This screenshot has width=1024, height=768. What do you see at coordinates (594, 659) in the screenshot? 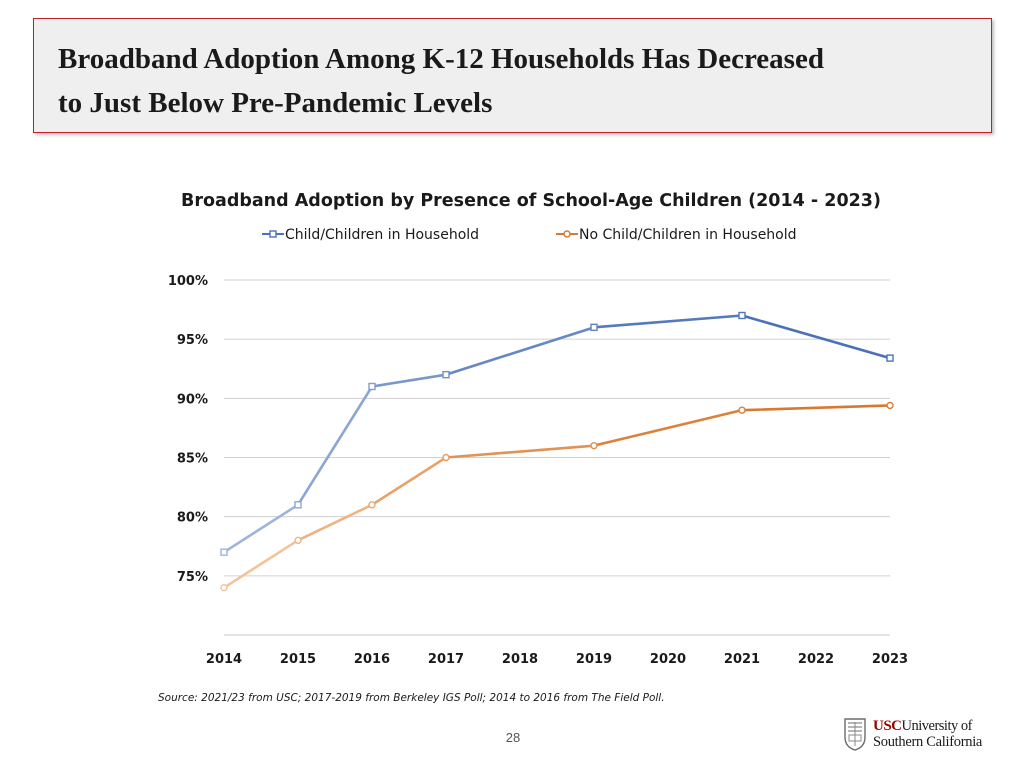
I see `x-tick-label: 2019` at bounding box center [594, 659].